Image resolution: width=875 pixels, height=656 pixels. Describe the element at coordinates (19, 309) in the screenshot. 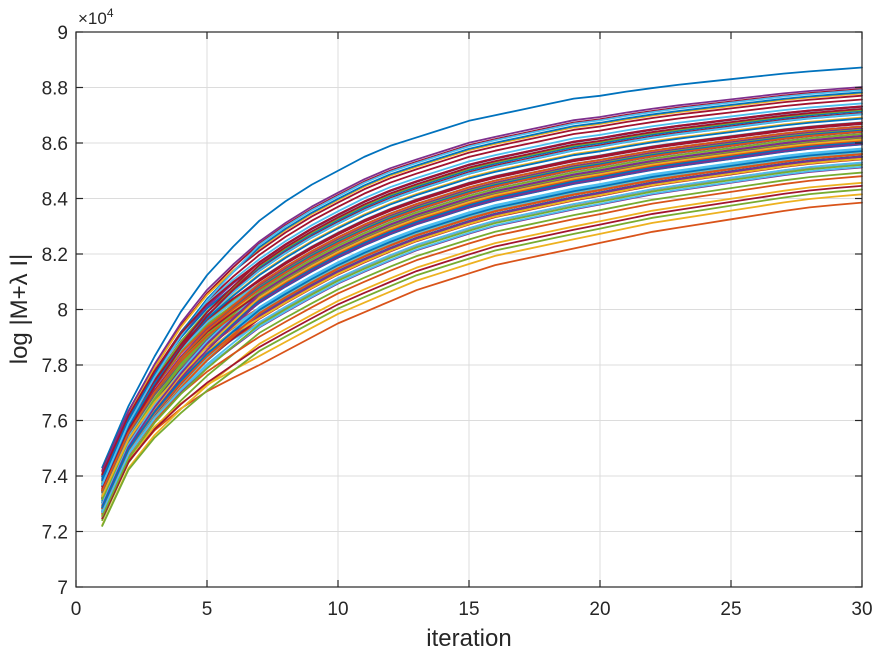

I see `y-axis-label: log |M+λ I|` at that location.